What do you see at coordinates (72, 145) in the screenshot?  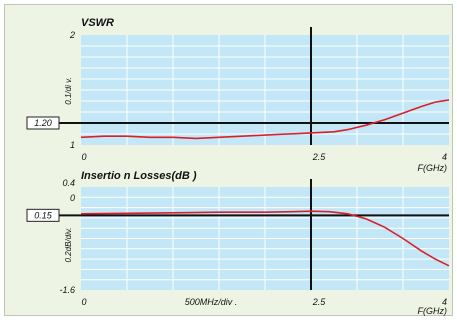 I see `y-tick-label: 1` at bounding box center [72, 145].